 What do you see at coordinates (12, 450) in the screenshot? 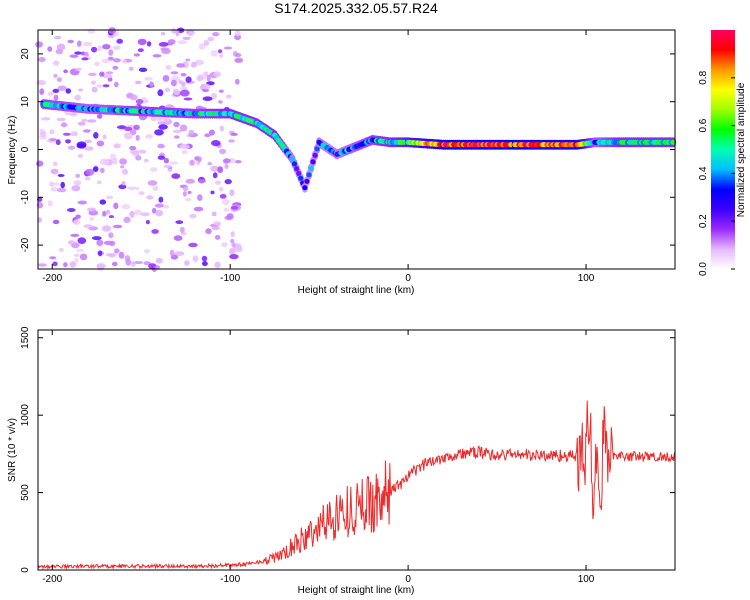
I see `snr-y-axis-label: SNR (10 * v/v)` at bounding box center [12, 450].